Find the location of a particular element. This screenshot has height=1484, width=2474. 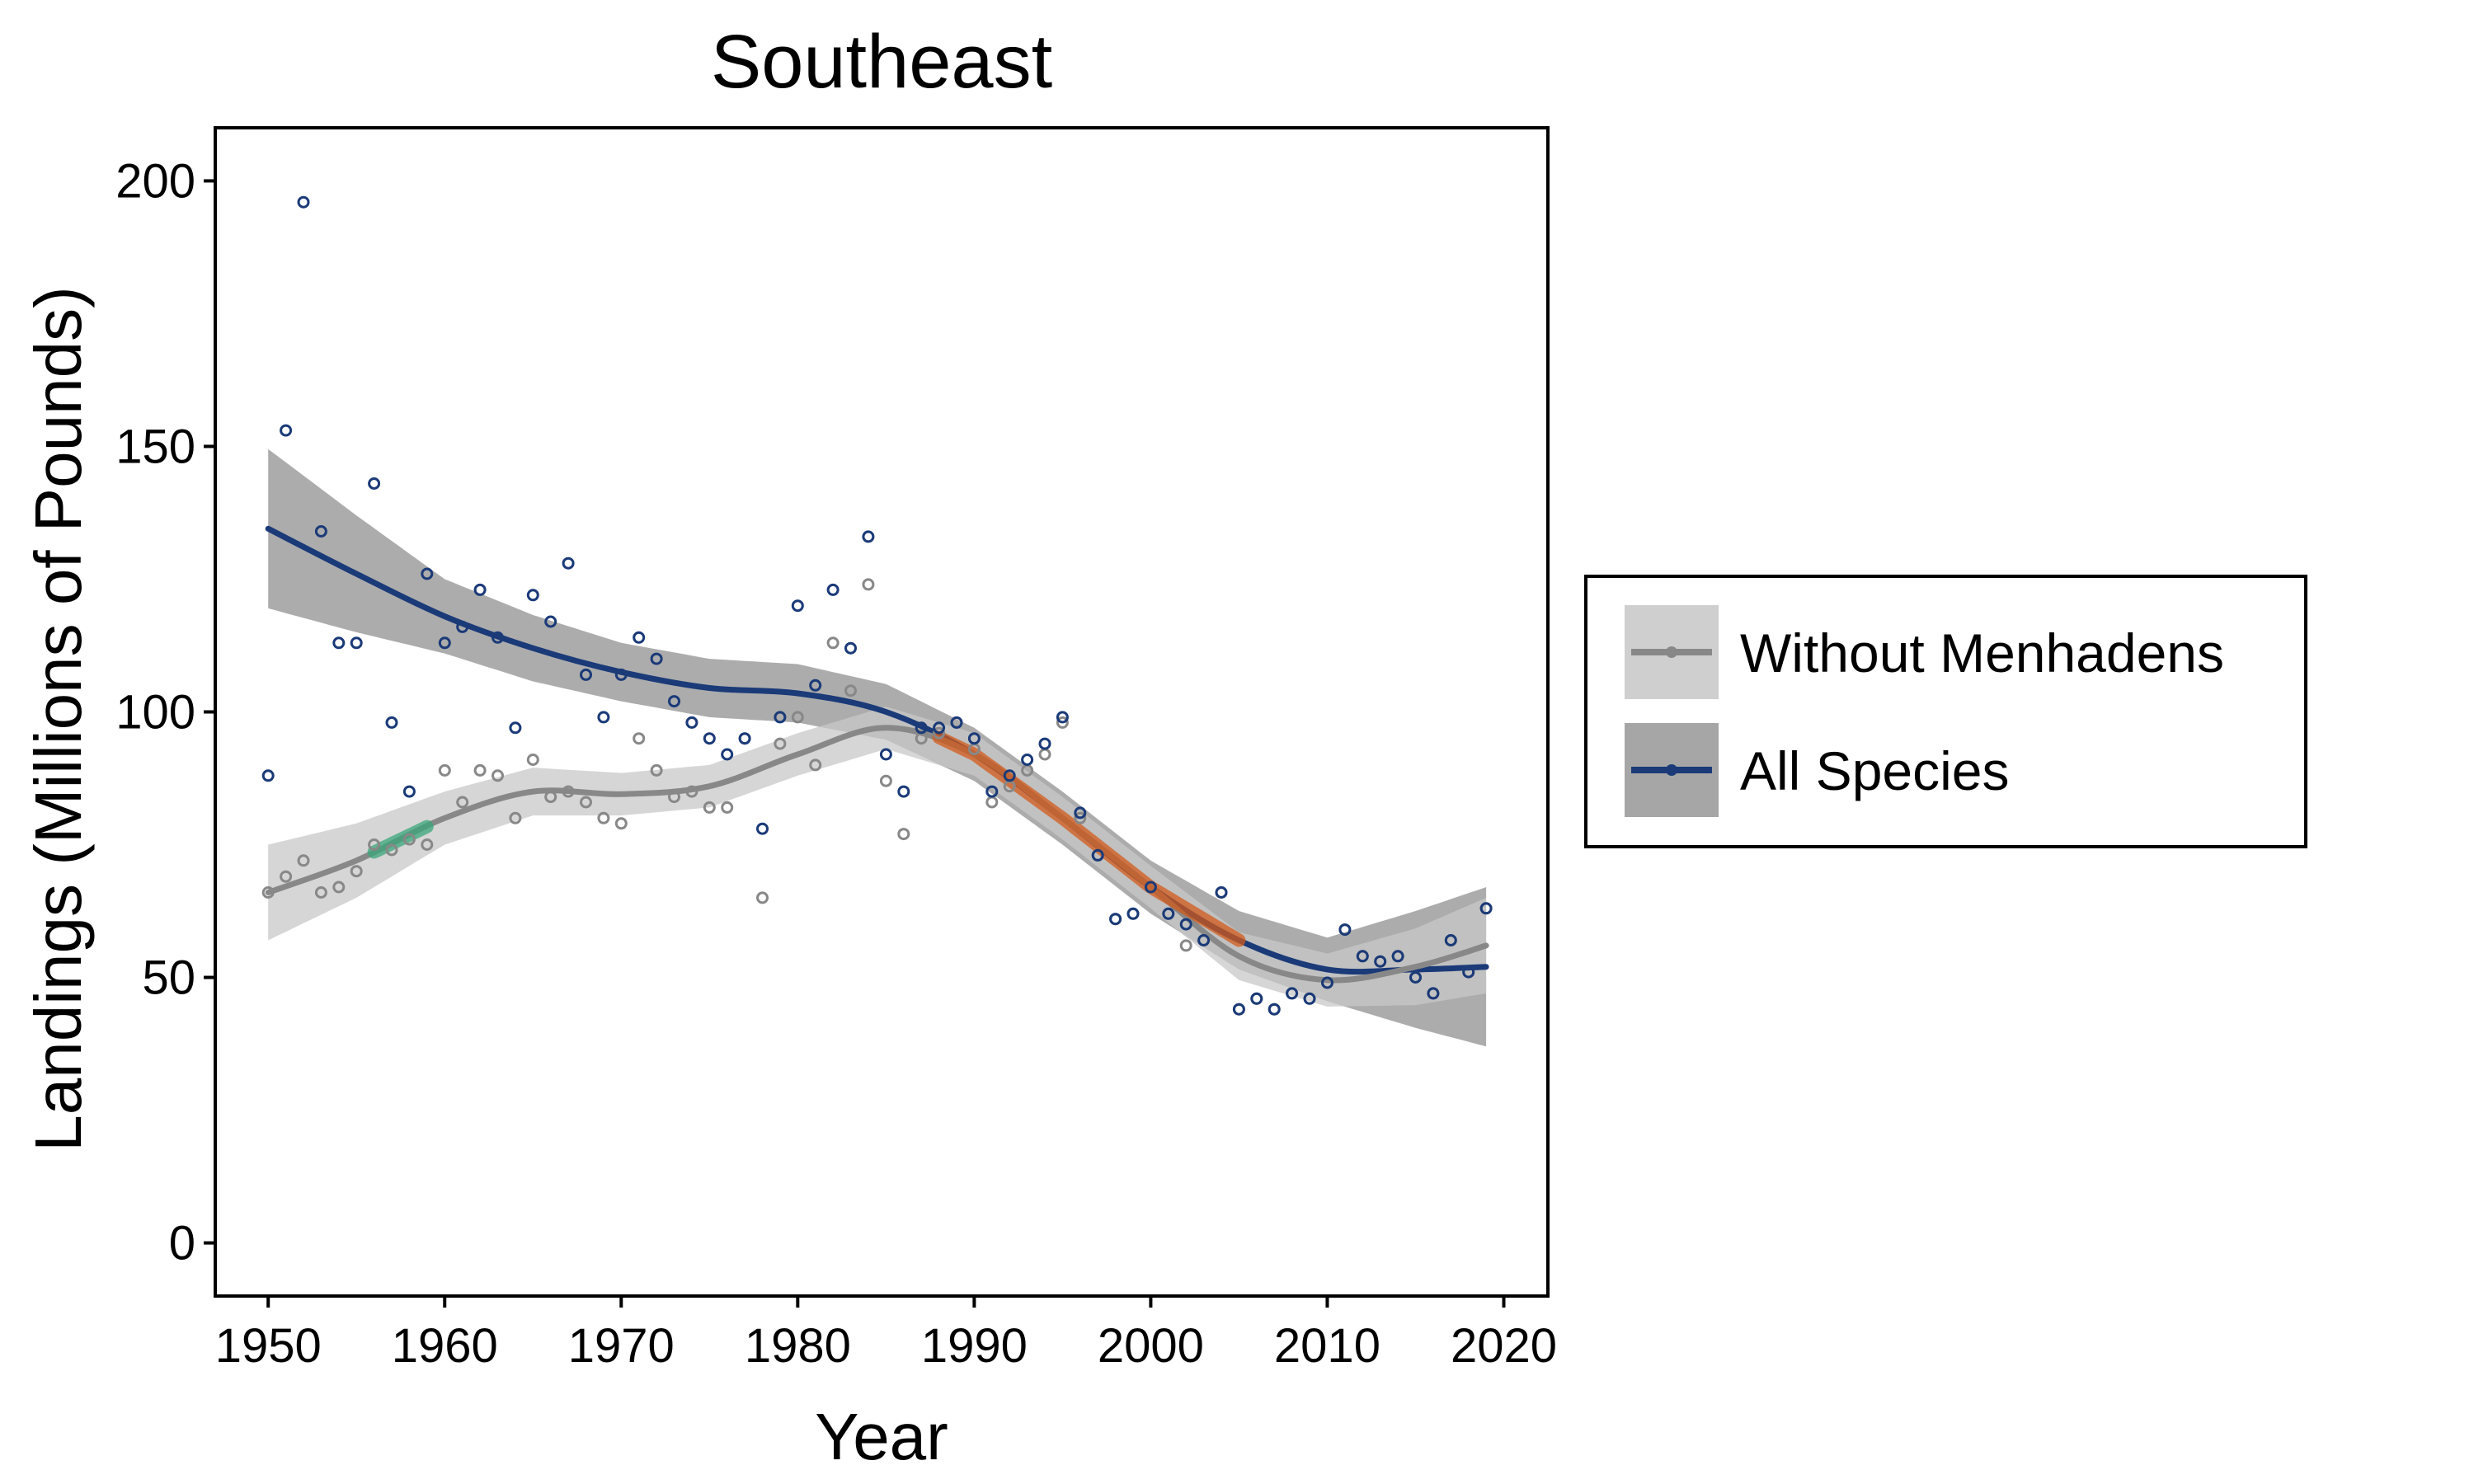

y-tick-label: 0 is located at coordinates (182, 1243).